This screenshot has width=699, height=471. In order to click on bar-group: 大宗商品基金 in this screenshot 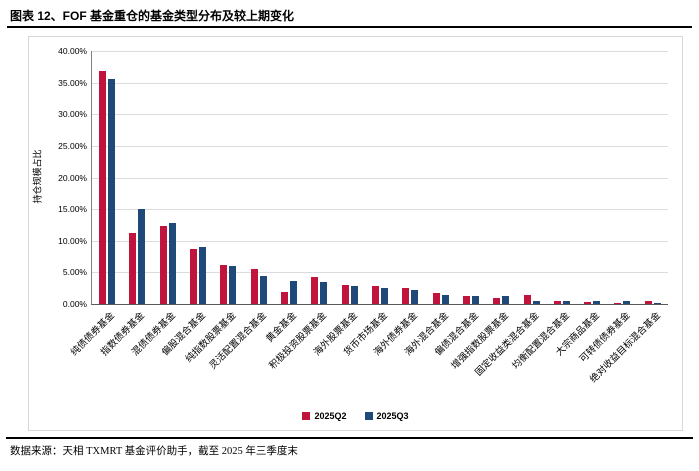, I will do `click(580, 204)`.